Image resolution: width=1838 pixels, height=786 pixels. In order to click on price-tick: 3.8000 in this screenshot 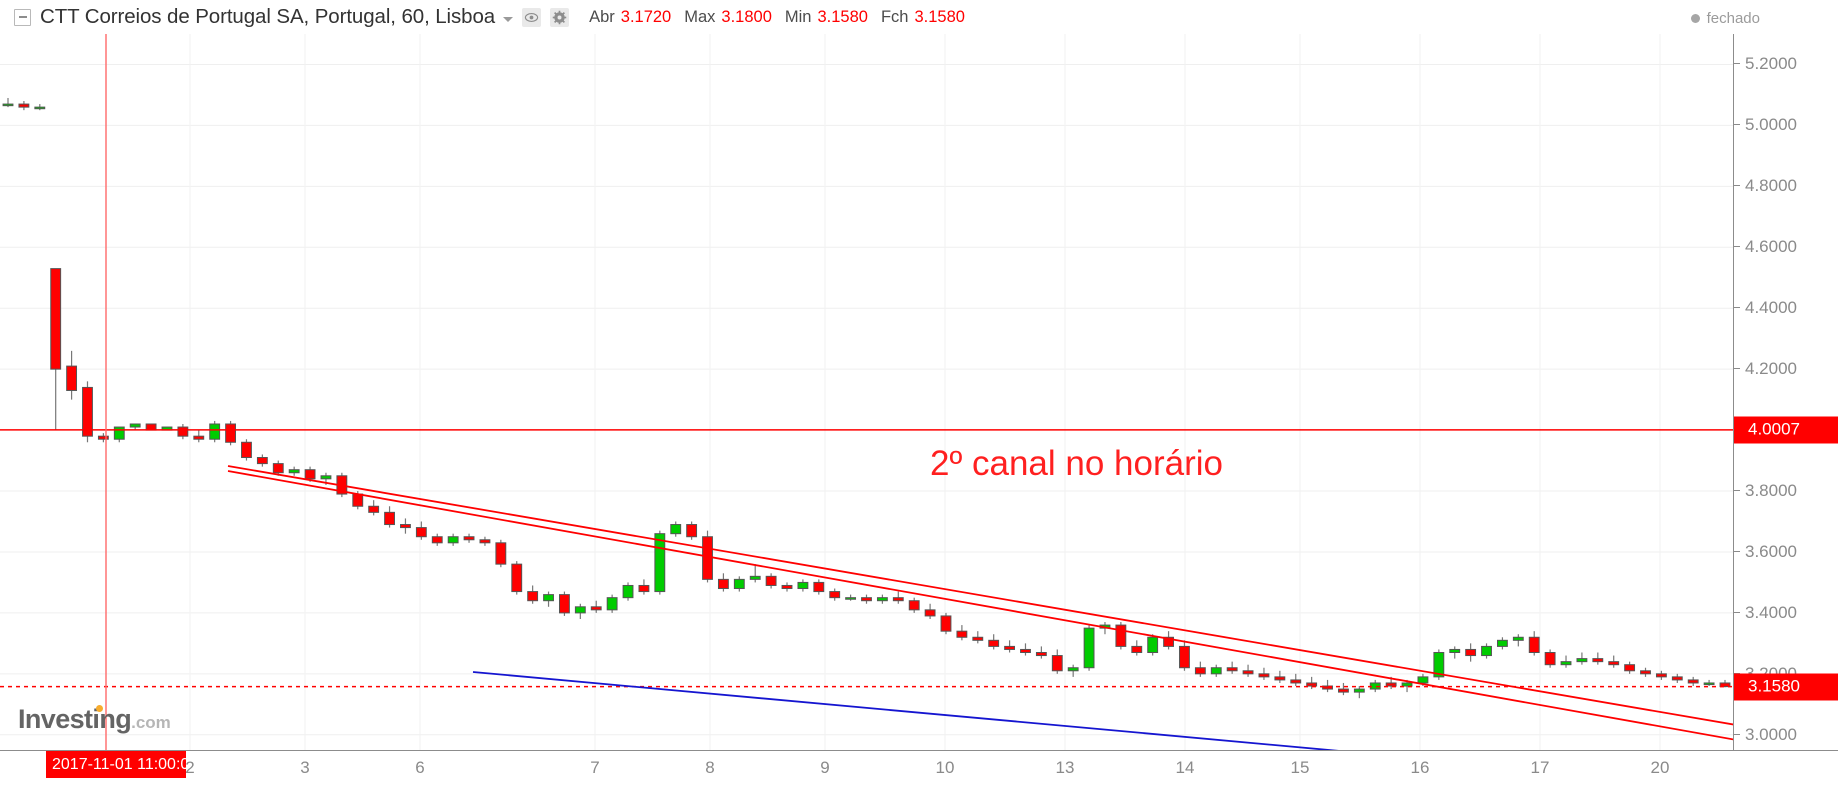, I will do `click(1765, 491)`.